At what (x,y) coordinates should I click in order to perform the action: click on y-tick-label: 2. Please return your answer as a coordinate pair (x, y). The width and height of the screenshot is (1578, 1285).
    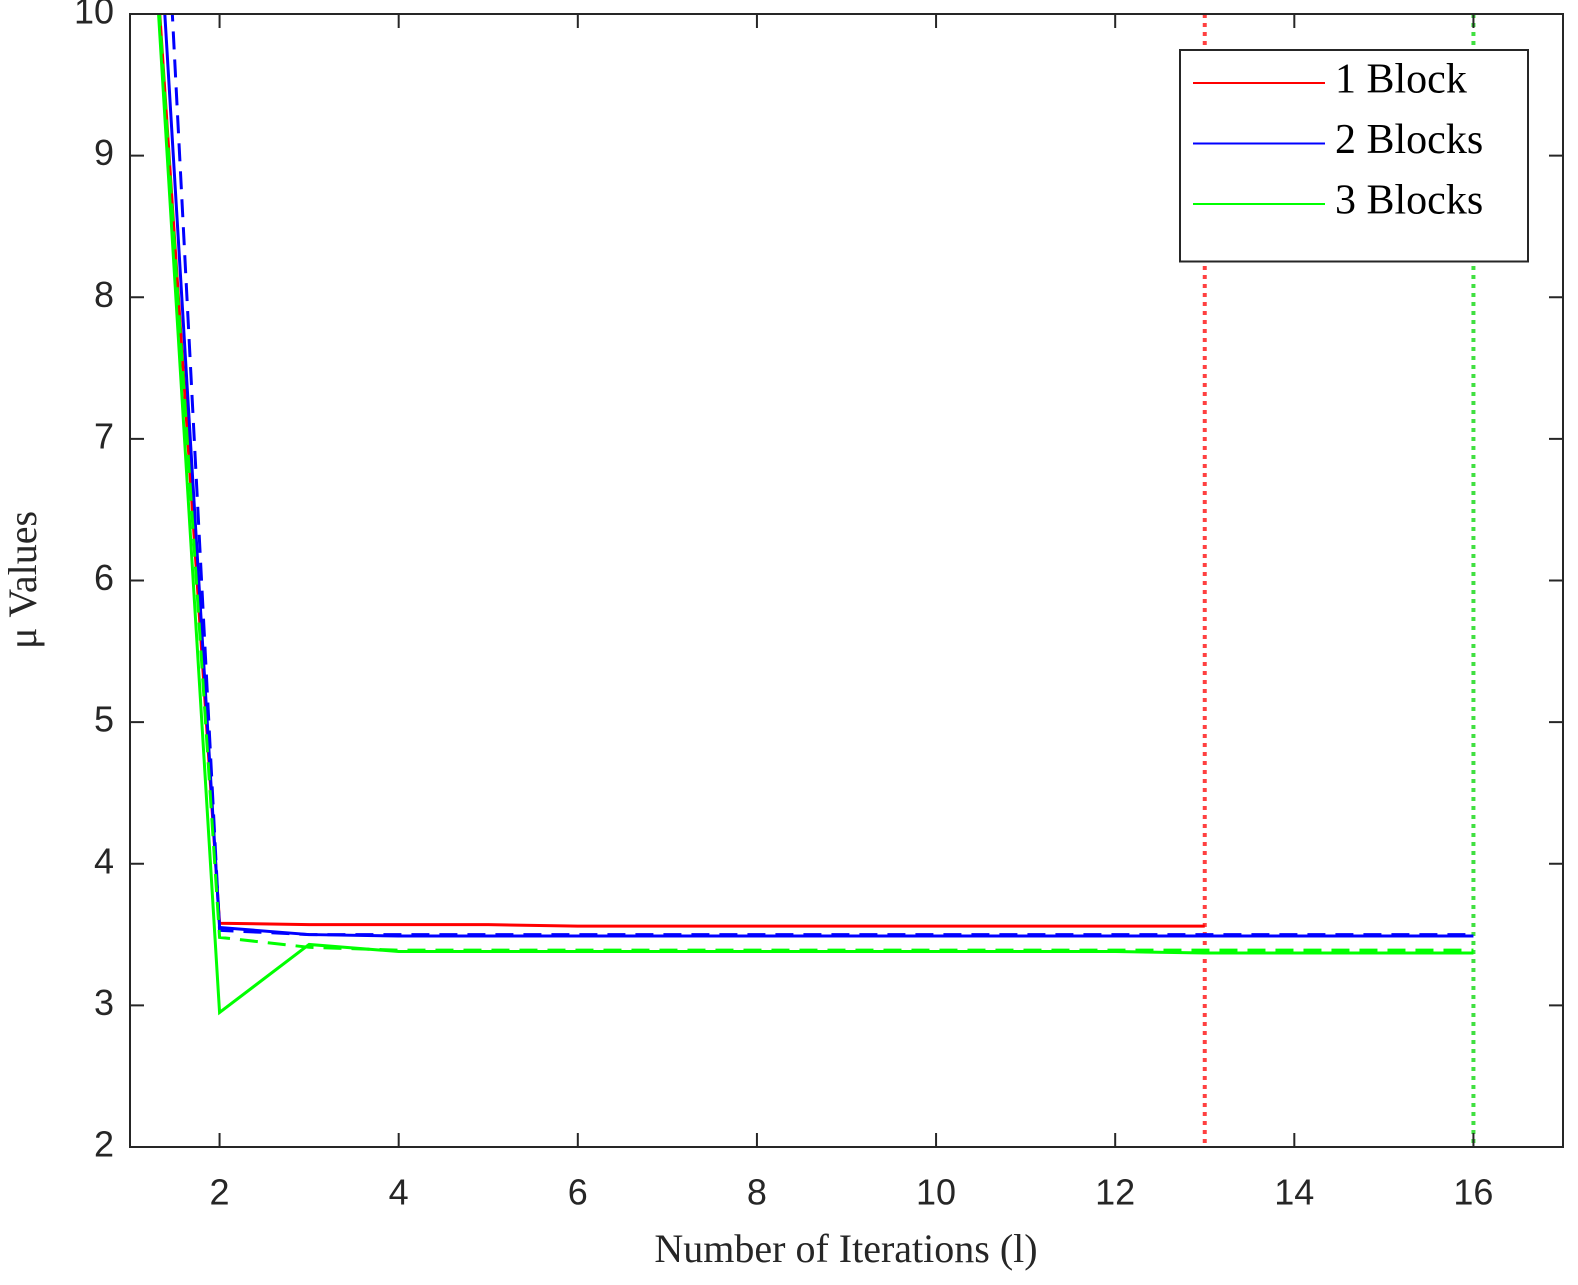
    Looking at the image, I should click on (104, 1144).